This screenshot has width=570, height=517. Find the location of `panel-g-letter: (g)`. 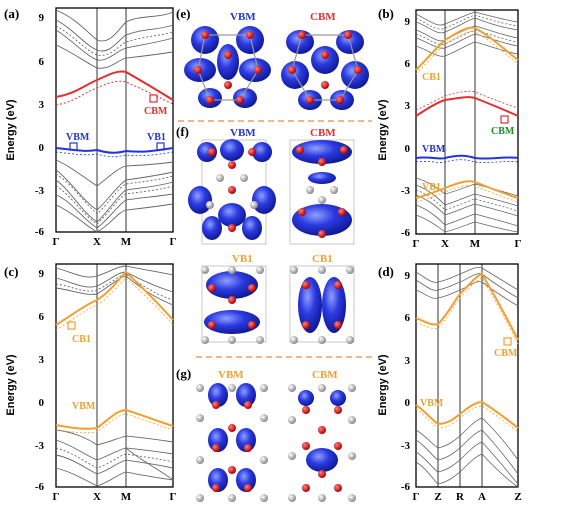

panel-g-letter: (g) is located at coordinates (183, 373).